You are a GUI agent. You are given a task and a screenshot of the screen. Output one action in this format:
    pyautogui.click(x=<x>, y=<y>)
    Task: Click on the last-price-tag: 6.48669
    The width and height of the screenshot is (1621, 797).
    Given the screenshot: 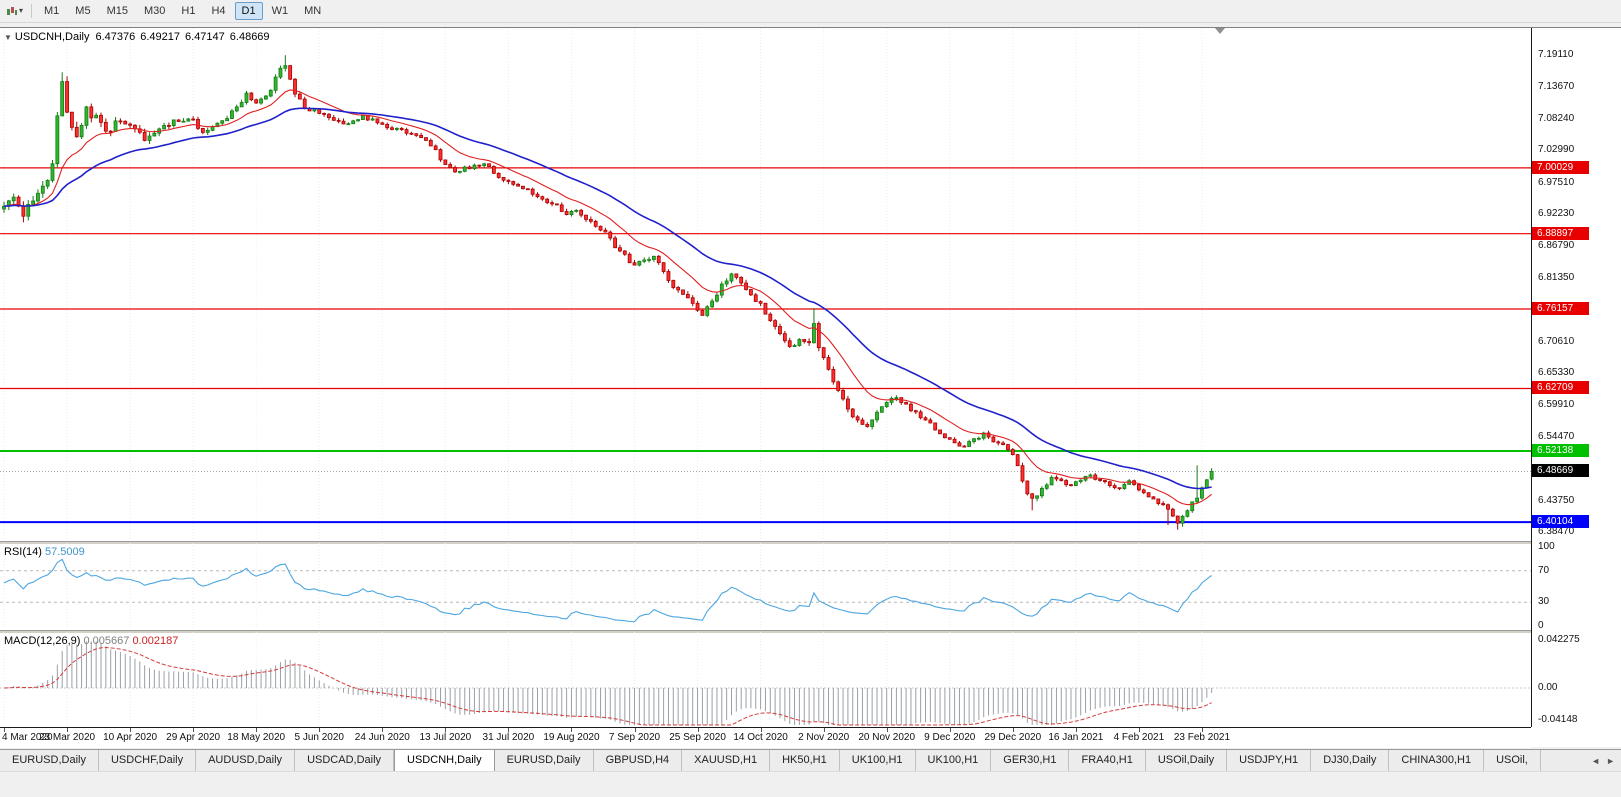 What is the action you would take?
    pyautogui.click(x=1560, y=471)
    